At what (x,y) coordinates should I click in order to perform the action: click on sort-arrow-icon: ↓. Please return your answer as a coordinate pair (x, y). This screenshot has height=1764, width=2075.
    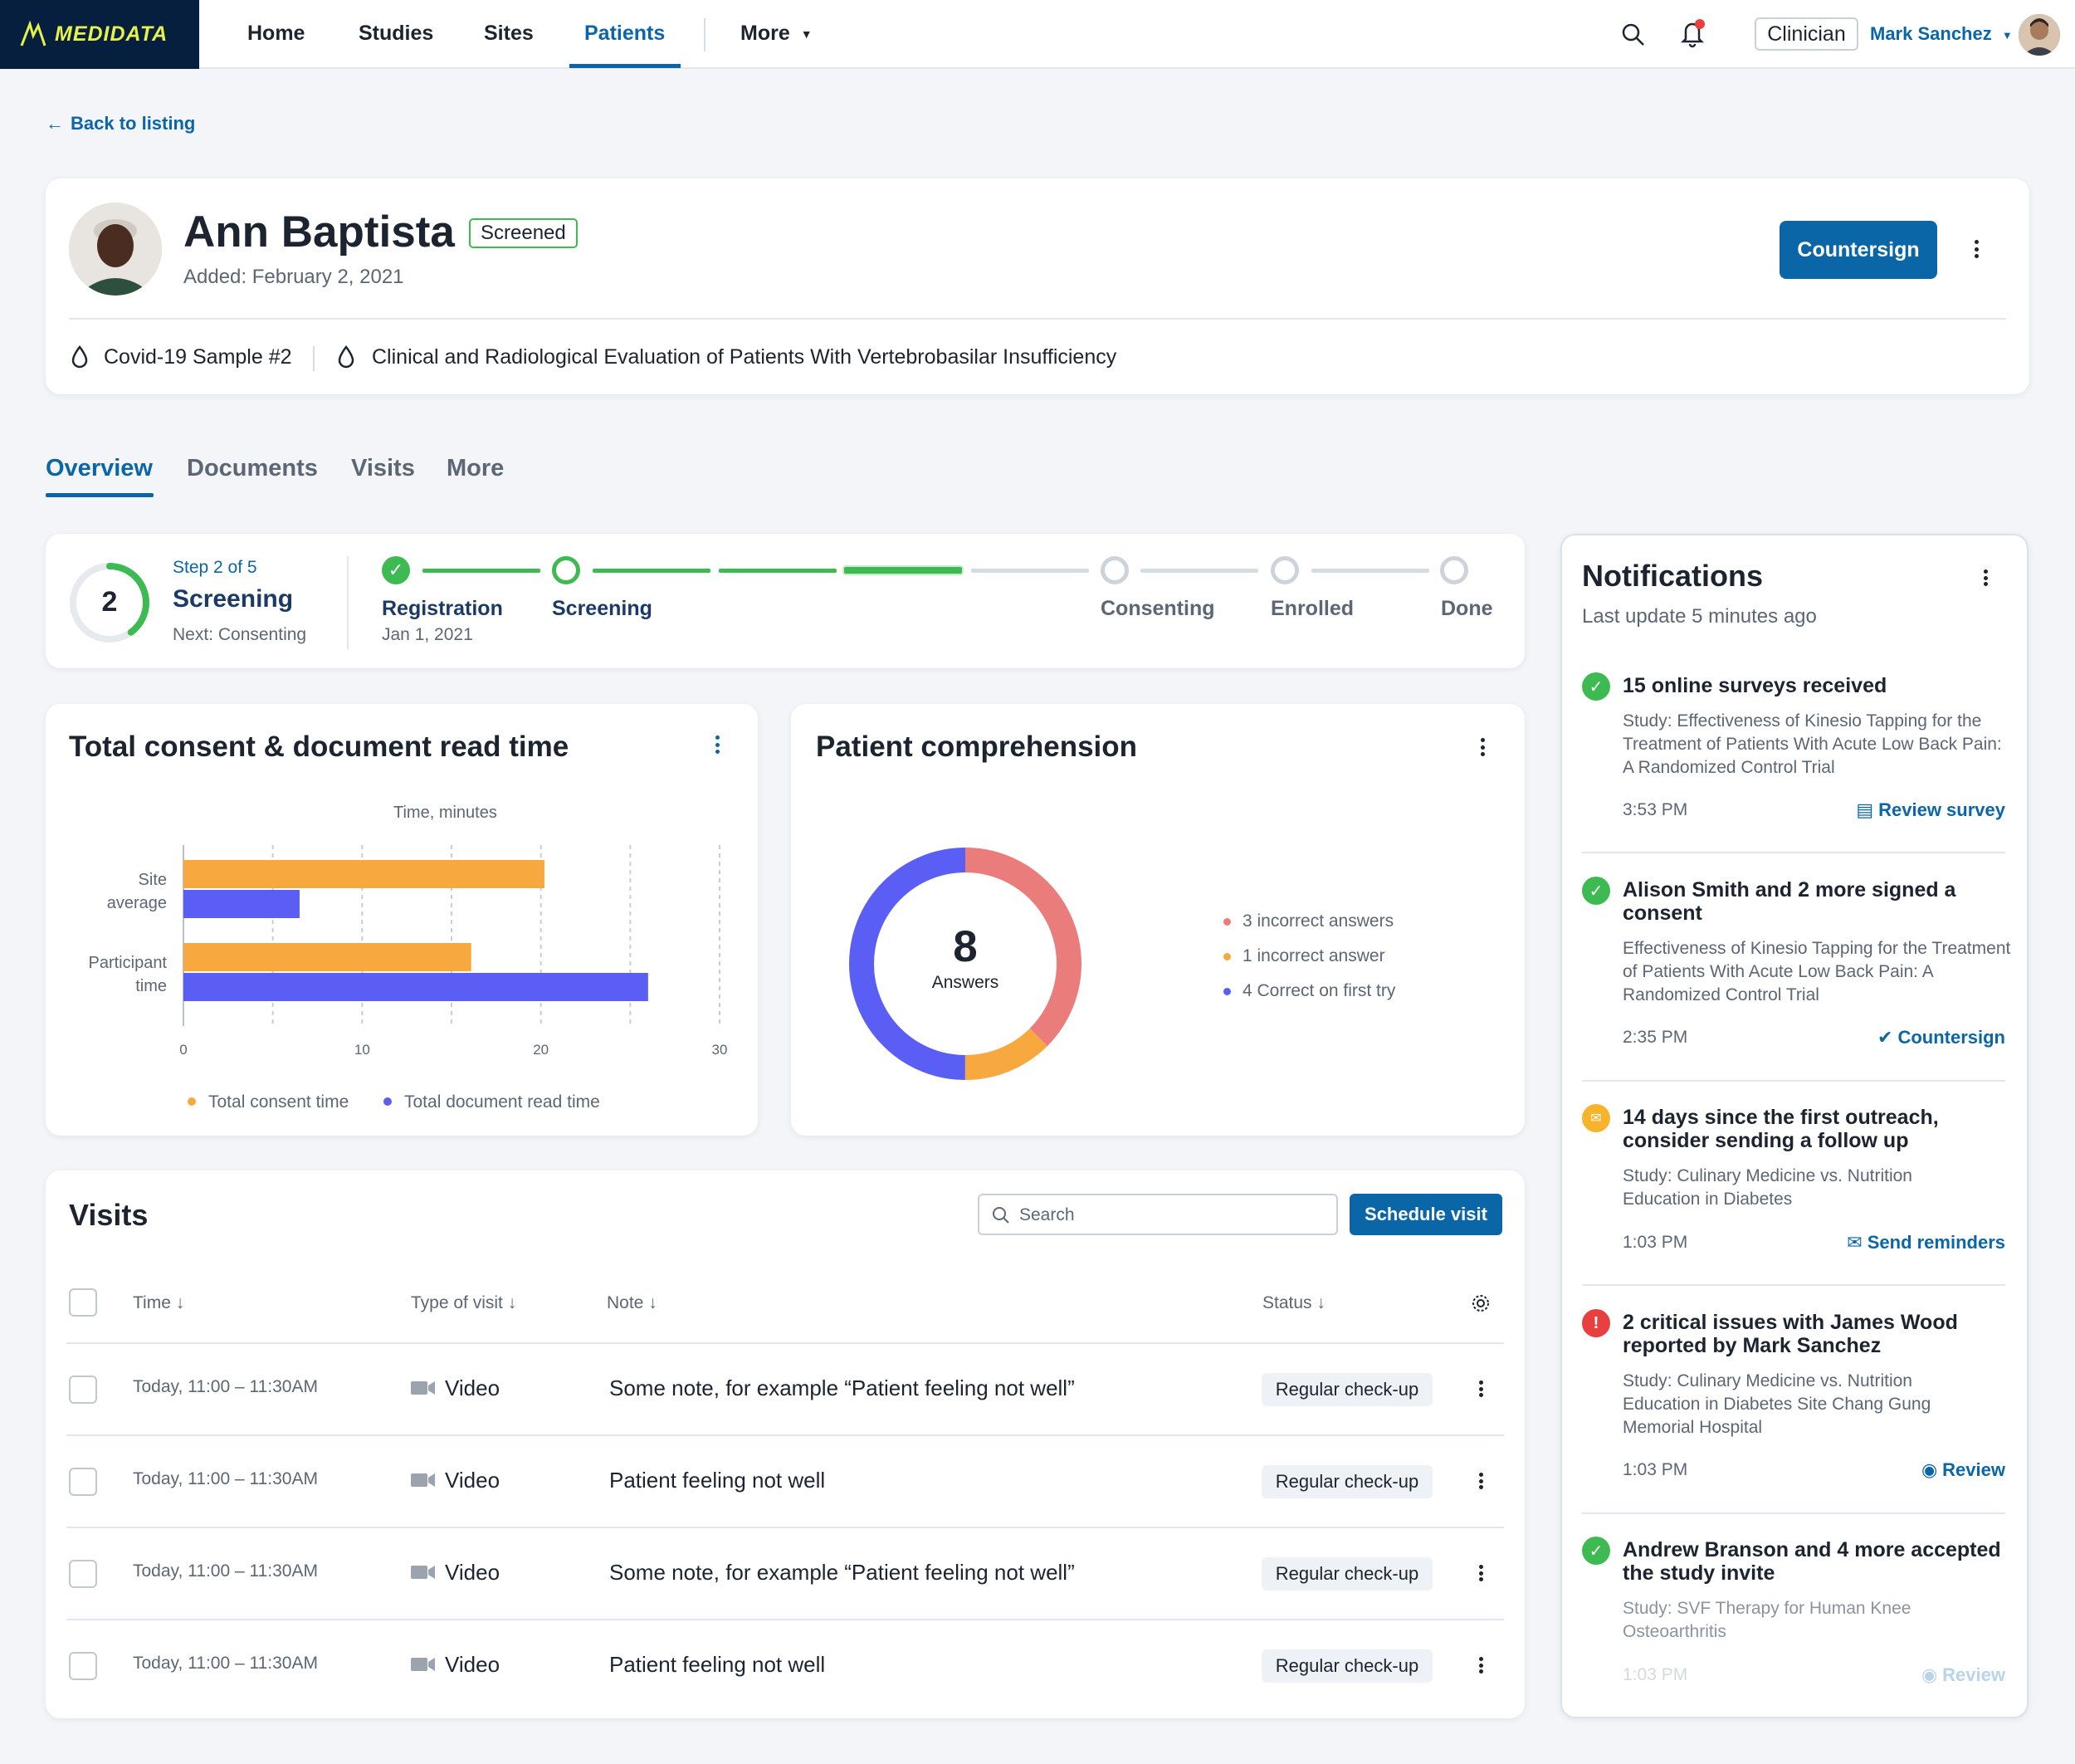
    Looking at the image, I should click on (650, 1302).